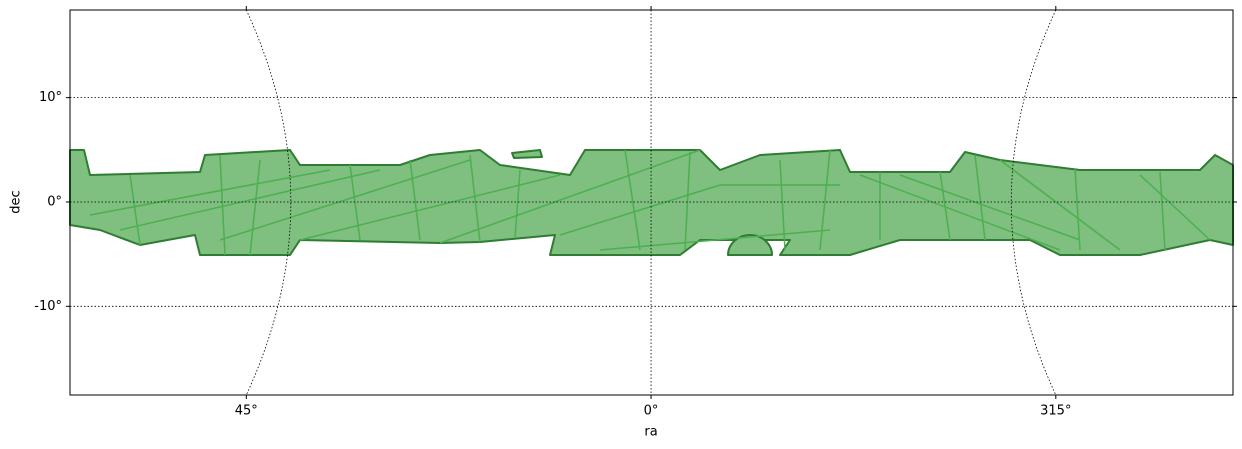  What do you see at coordinates (50, 97) in the screenshot?
I see `y-tick-label: 10°` at bounding box center [50, 97].